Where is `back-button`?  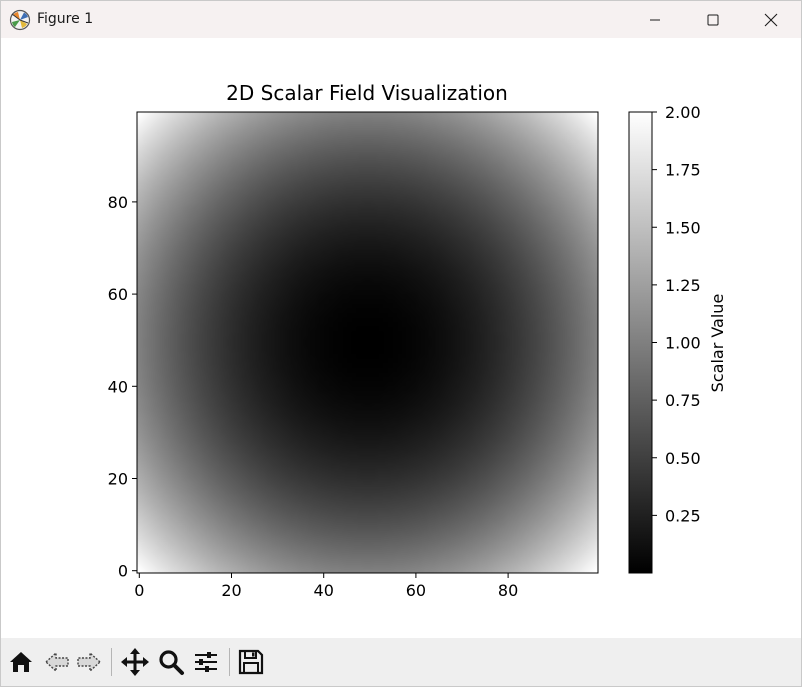
back-button is located at coordinates (57, 662).